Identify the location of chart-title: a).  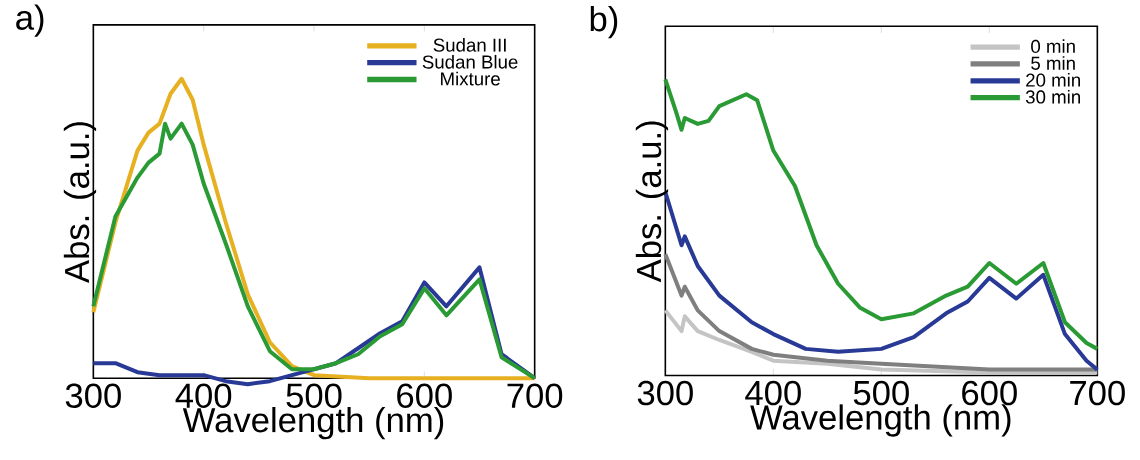
(30, 20).